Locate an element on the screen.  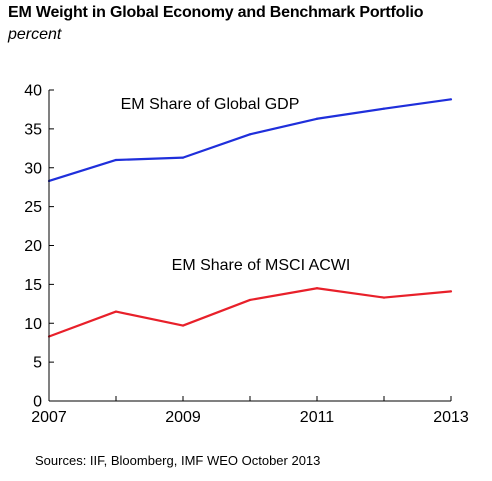
chart-subtitle: percent is located at coordinates (35, 34).